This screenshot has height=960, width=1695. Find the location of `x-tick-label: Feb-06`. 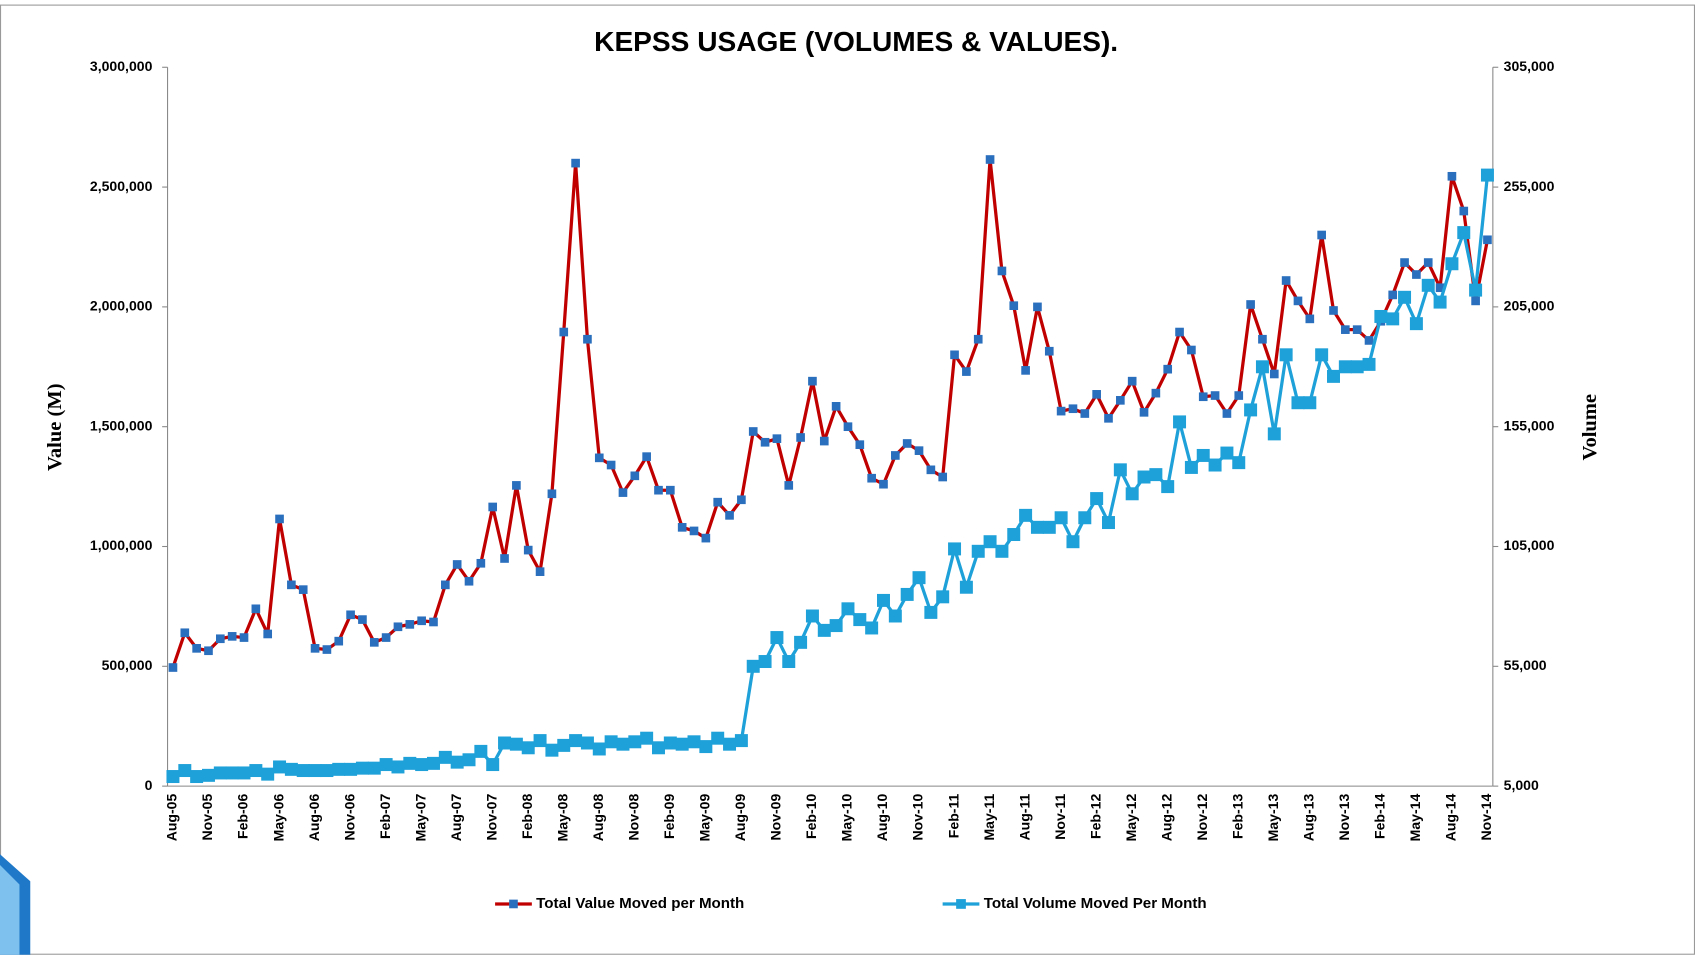

x-tick-label: Feb-06 is located at coordinates (243, 816).